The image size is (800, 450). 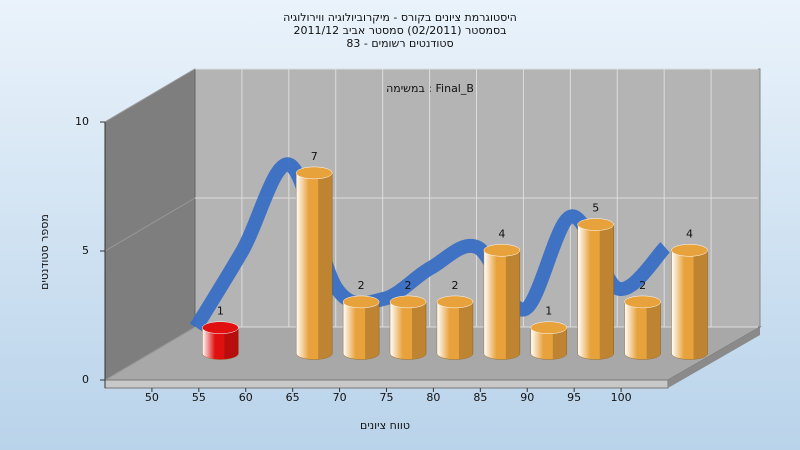 What do you see at coordinates (595, 208) in the screenshot?
I see `value-label: 5` at bounding box center [595, 208].